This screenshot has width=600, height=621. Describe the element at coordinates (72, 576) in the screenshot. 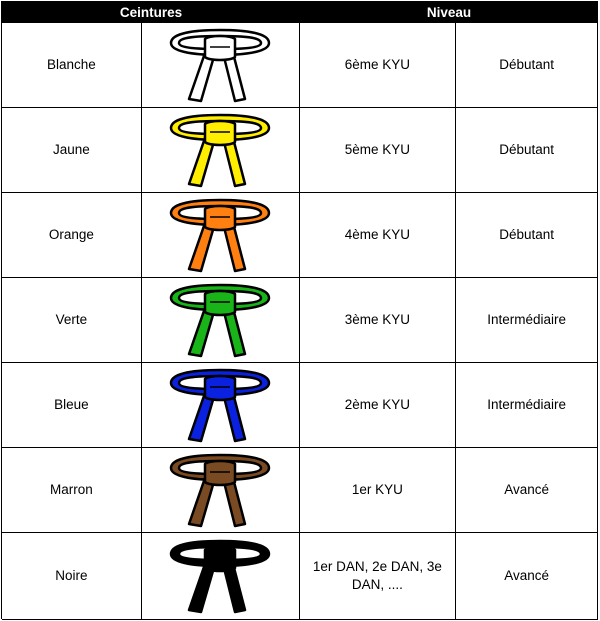

I see `belt-name: Noire` at that location.